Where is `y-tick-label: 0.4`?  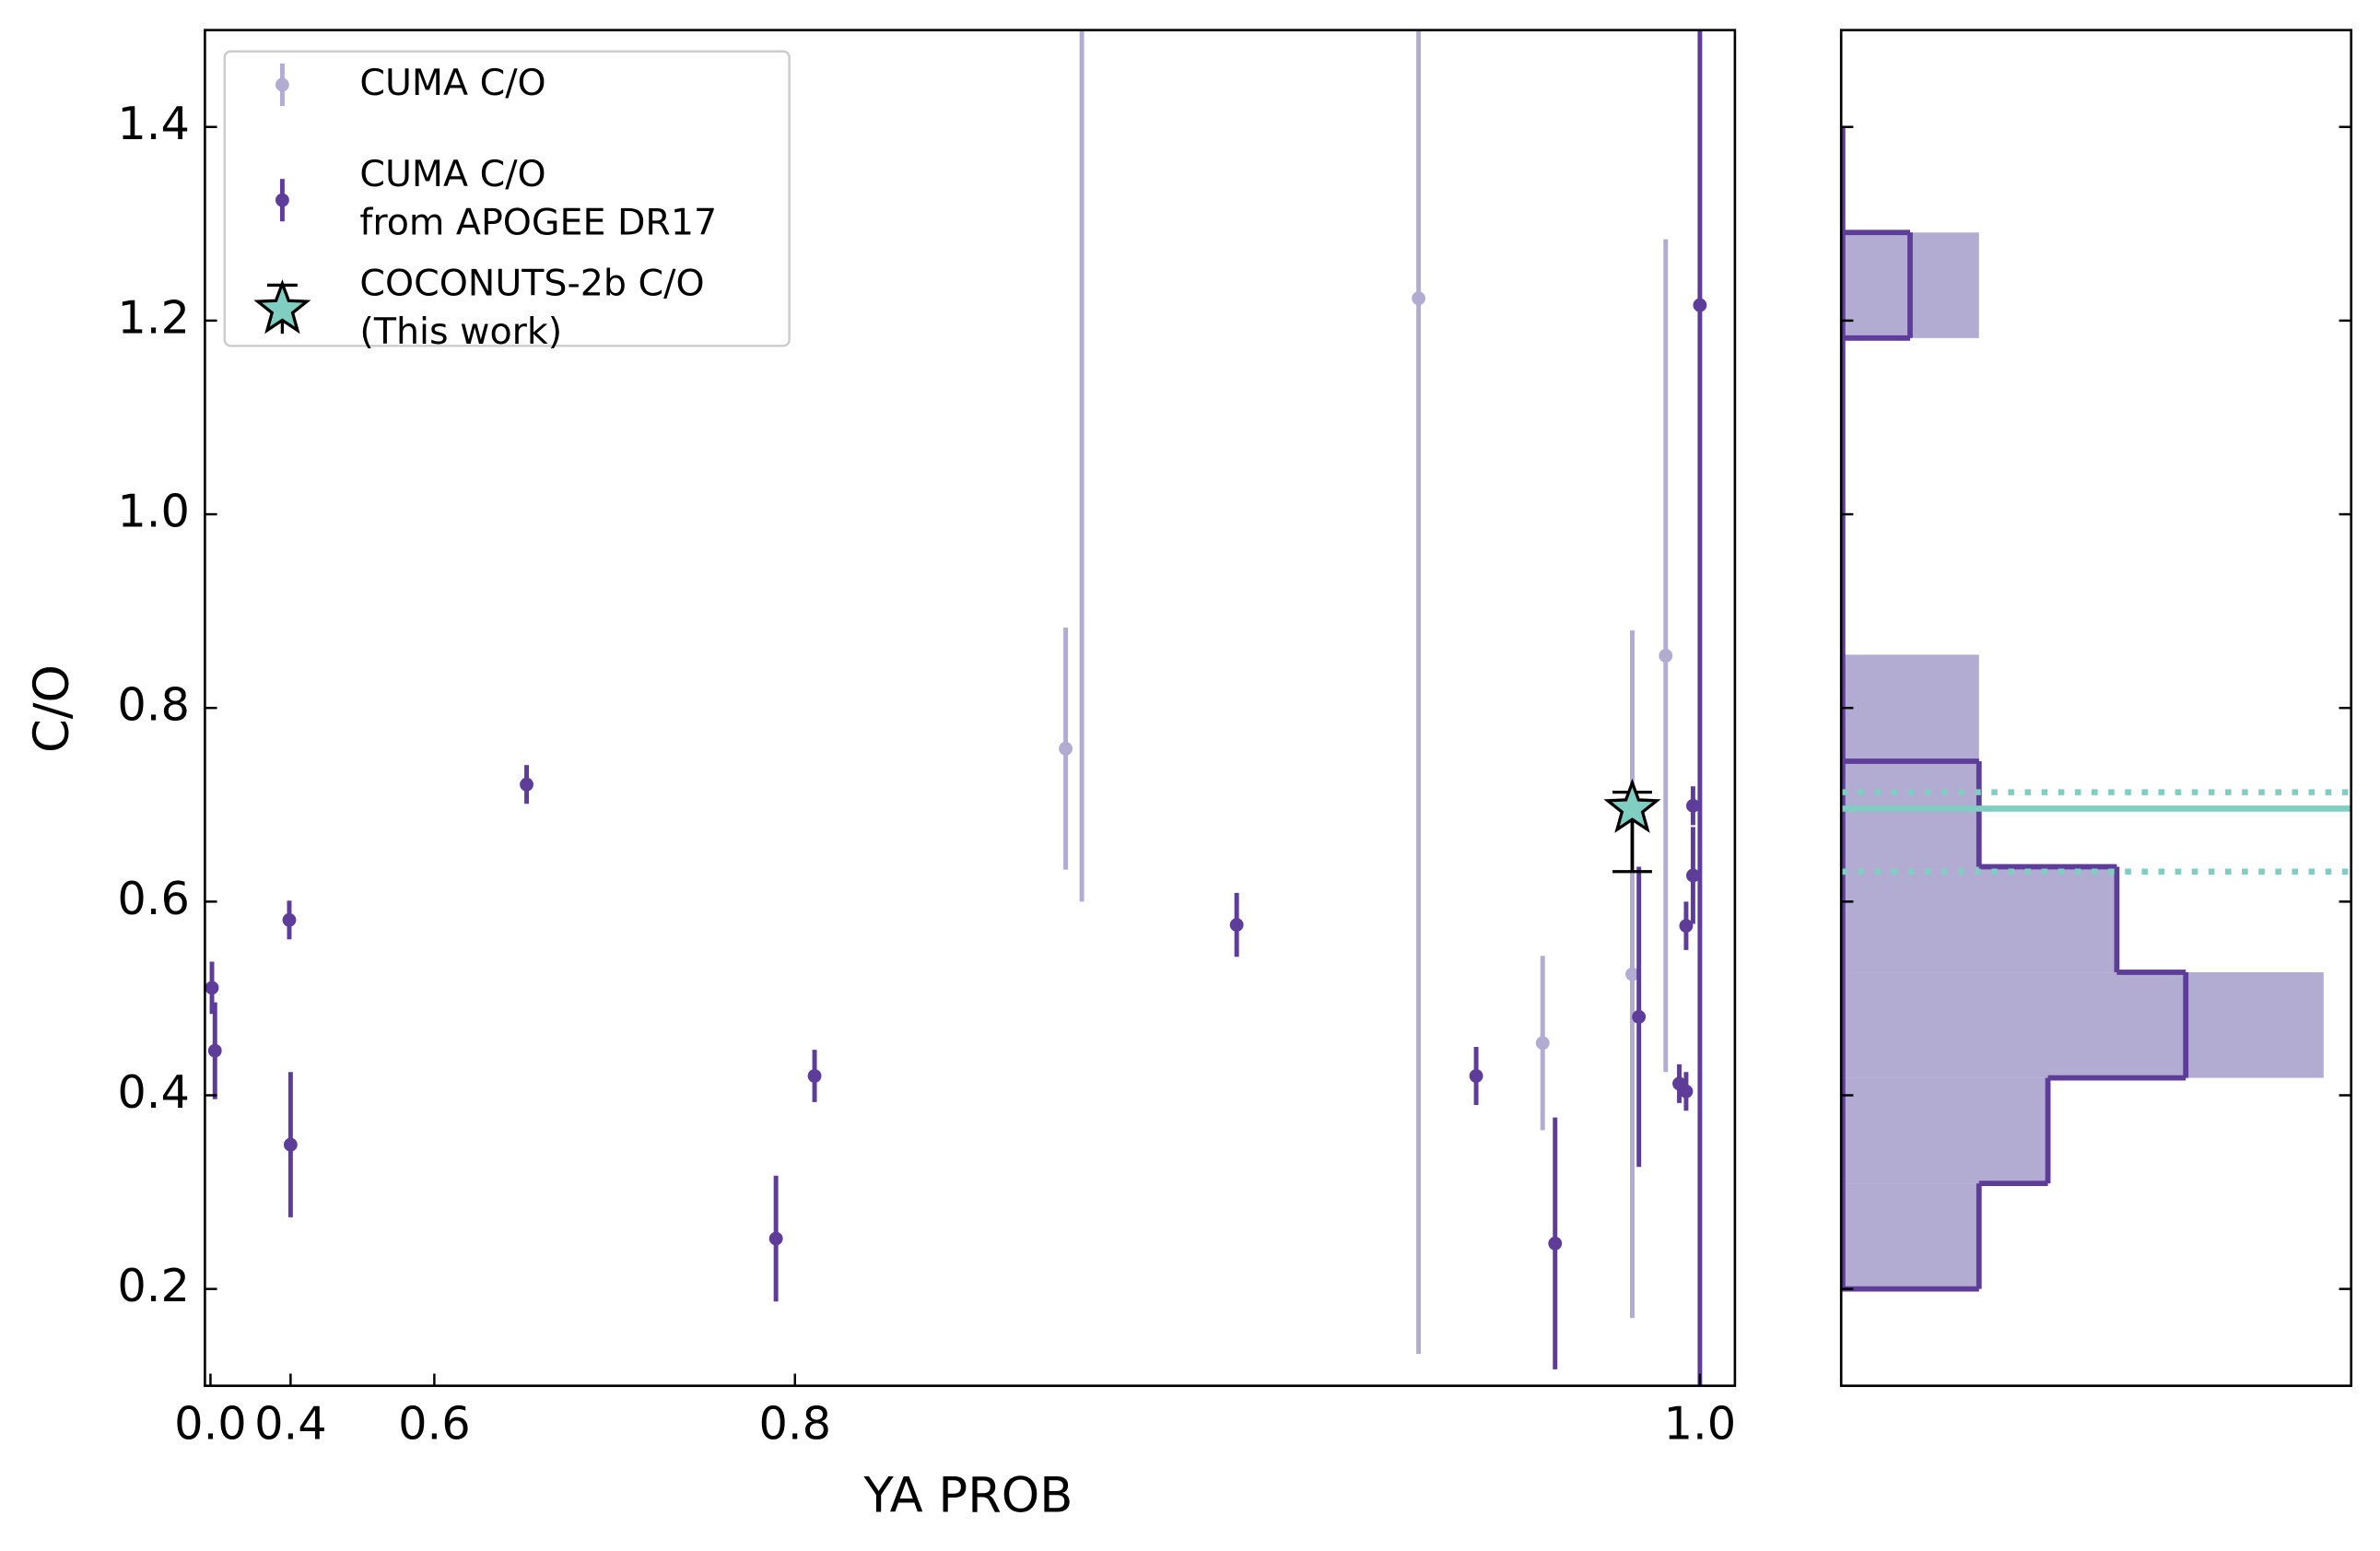 y-tick-label: 0.4 is located at coordinates (153, 1092).